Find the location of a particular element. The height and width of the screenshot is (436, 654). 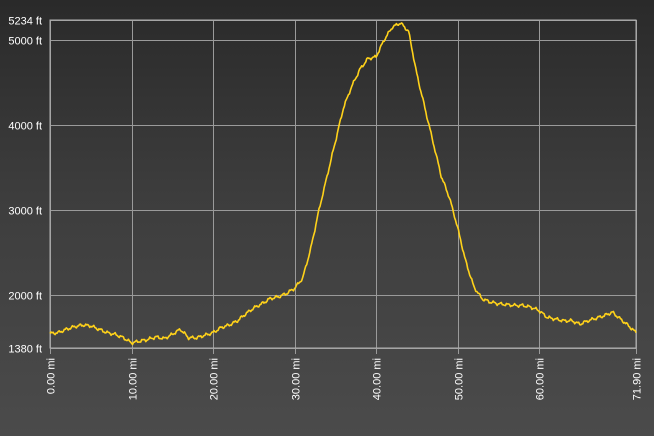

y-tick-label: 5234 ft is located at coordinates (25, 22).